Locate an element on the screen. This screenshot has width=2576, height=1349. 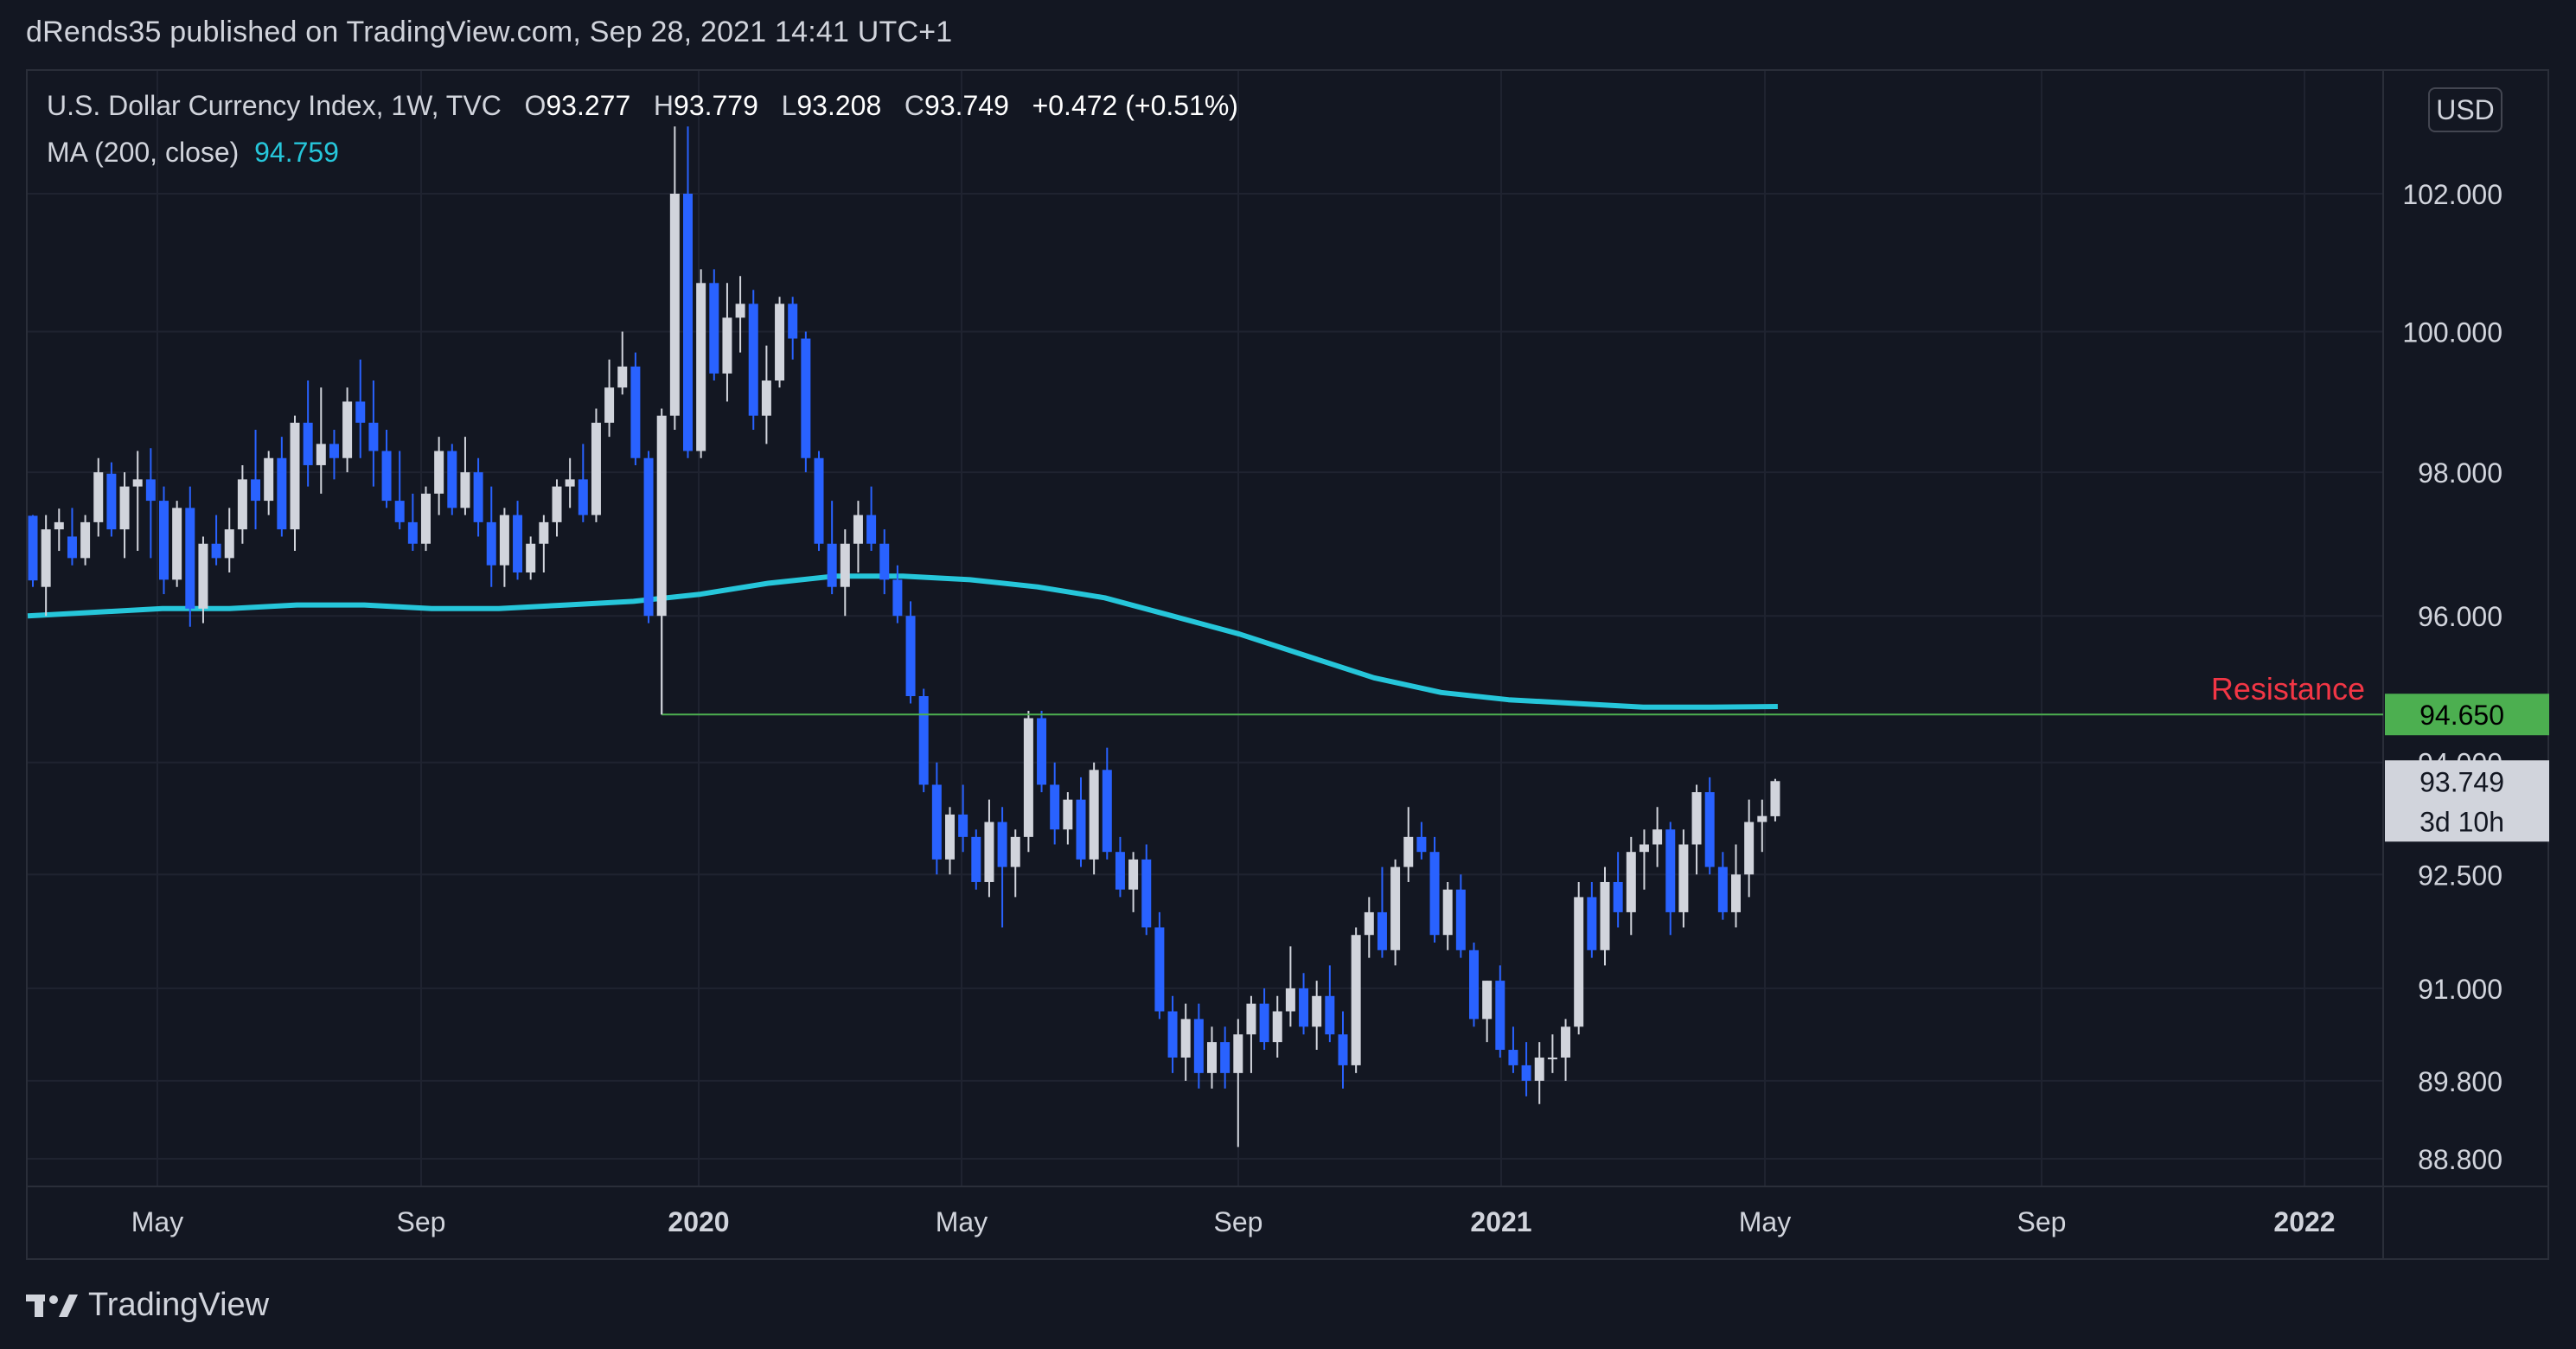
resistance-label: Resistance is located at coordinates (2288, 688).